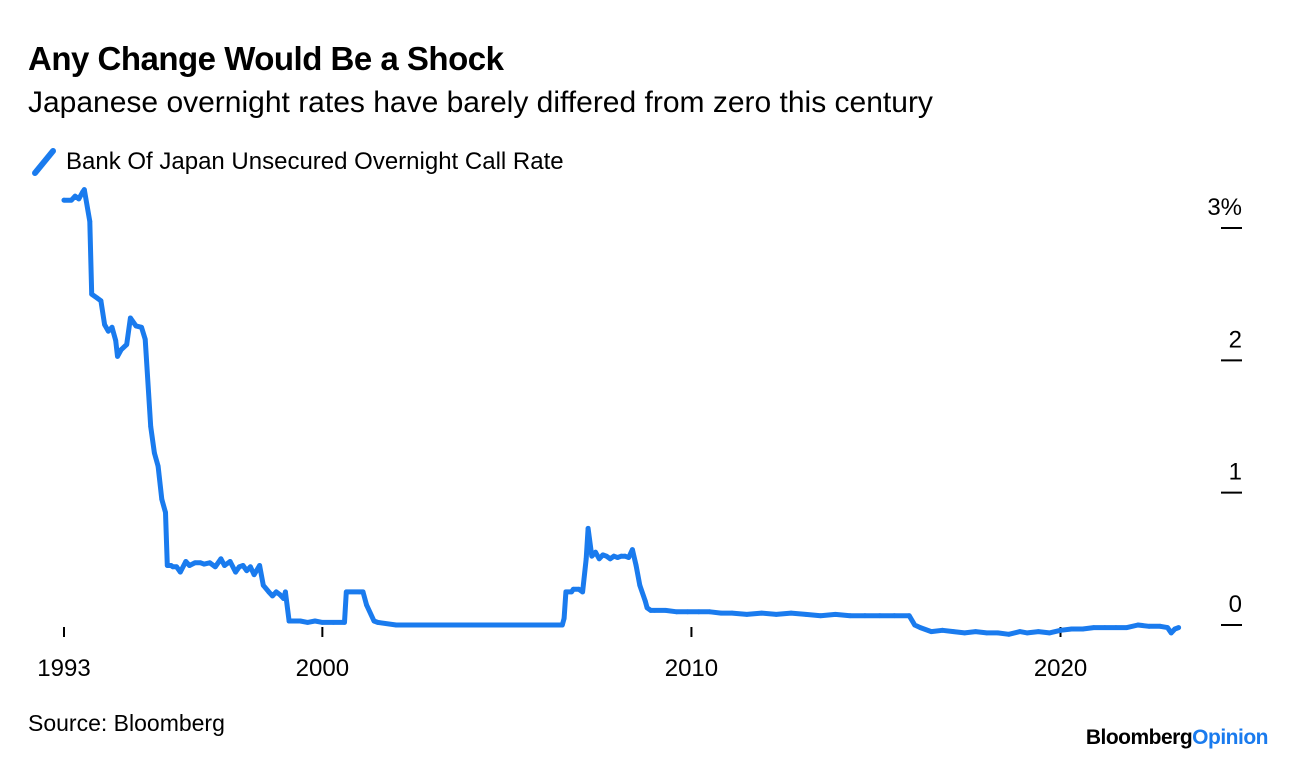  I want to click on x-axis: 1993 2000 2010 2020, so click(562, 654).